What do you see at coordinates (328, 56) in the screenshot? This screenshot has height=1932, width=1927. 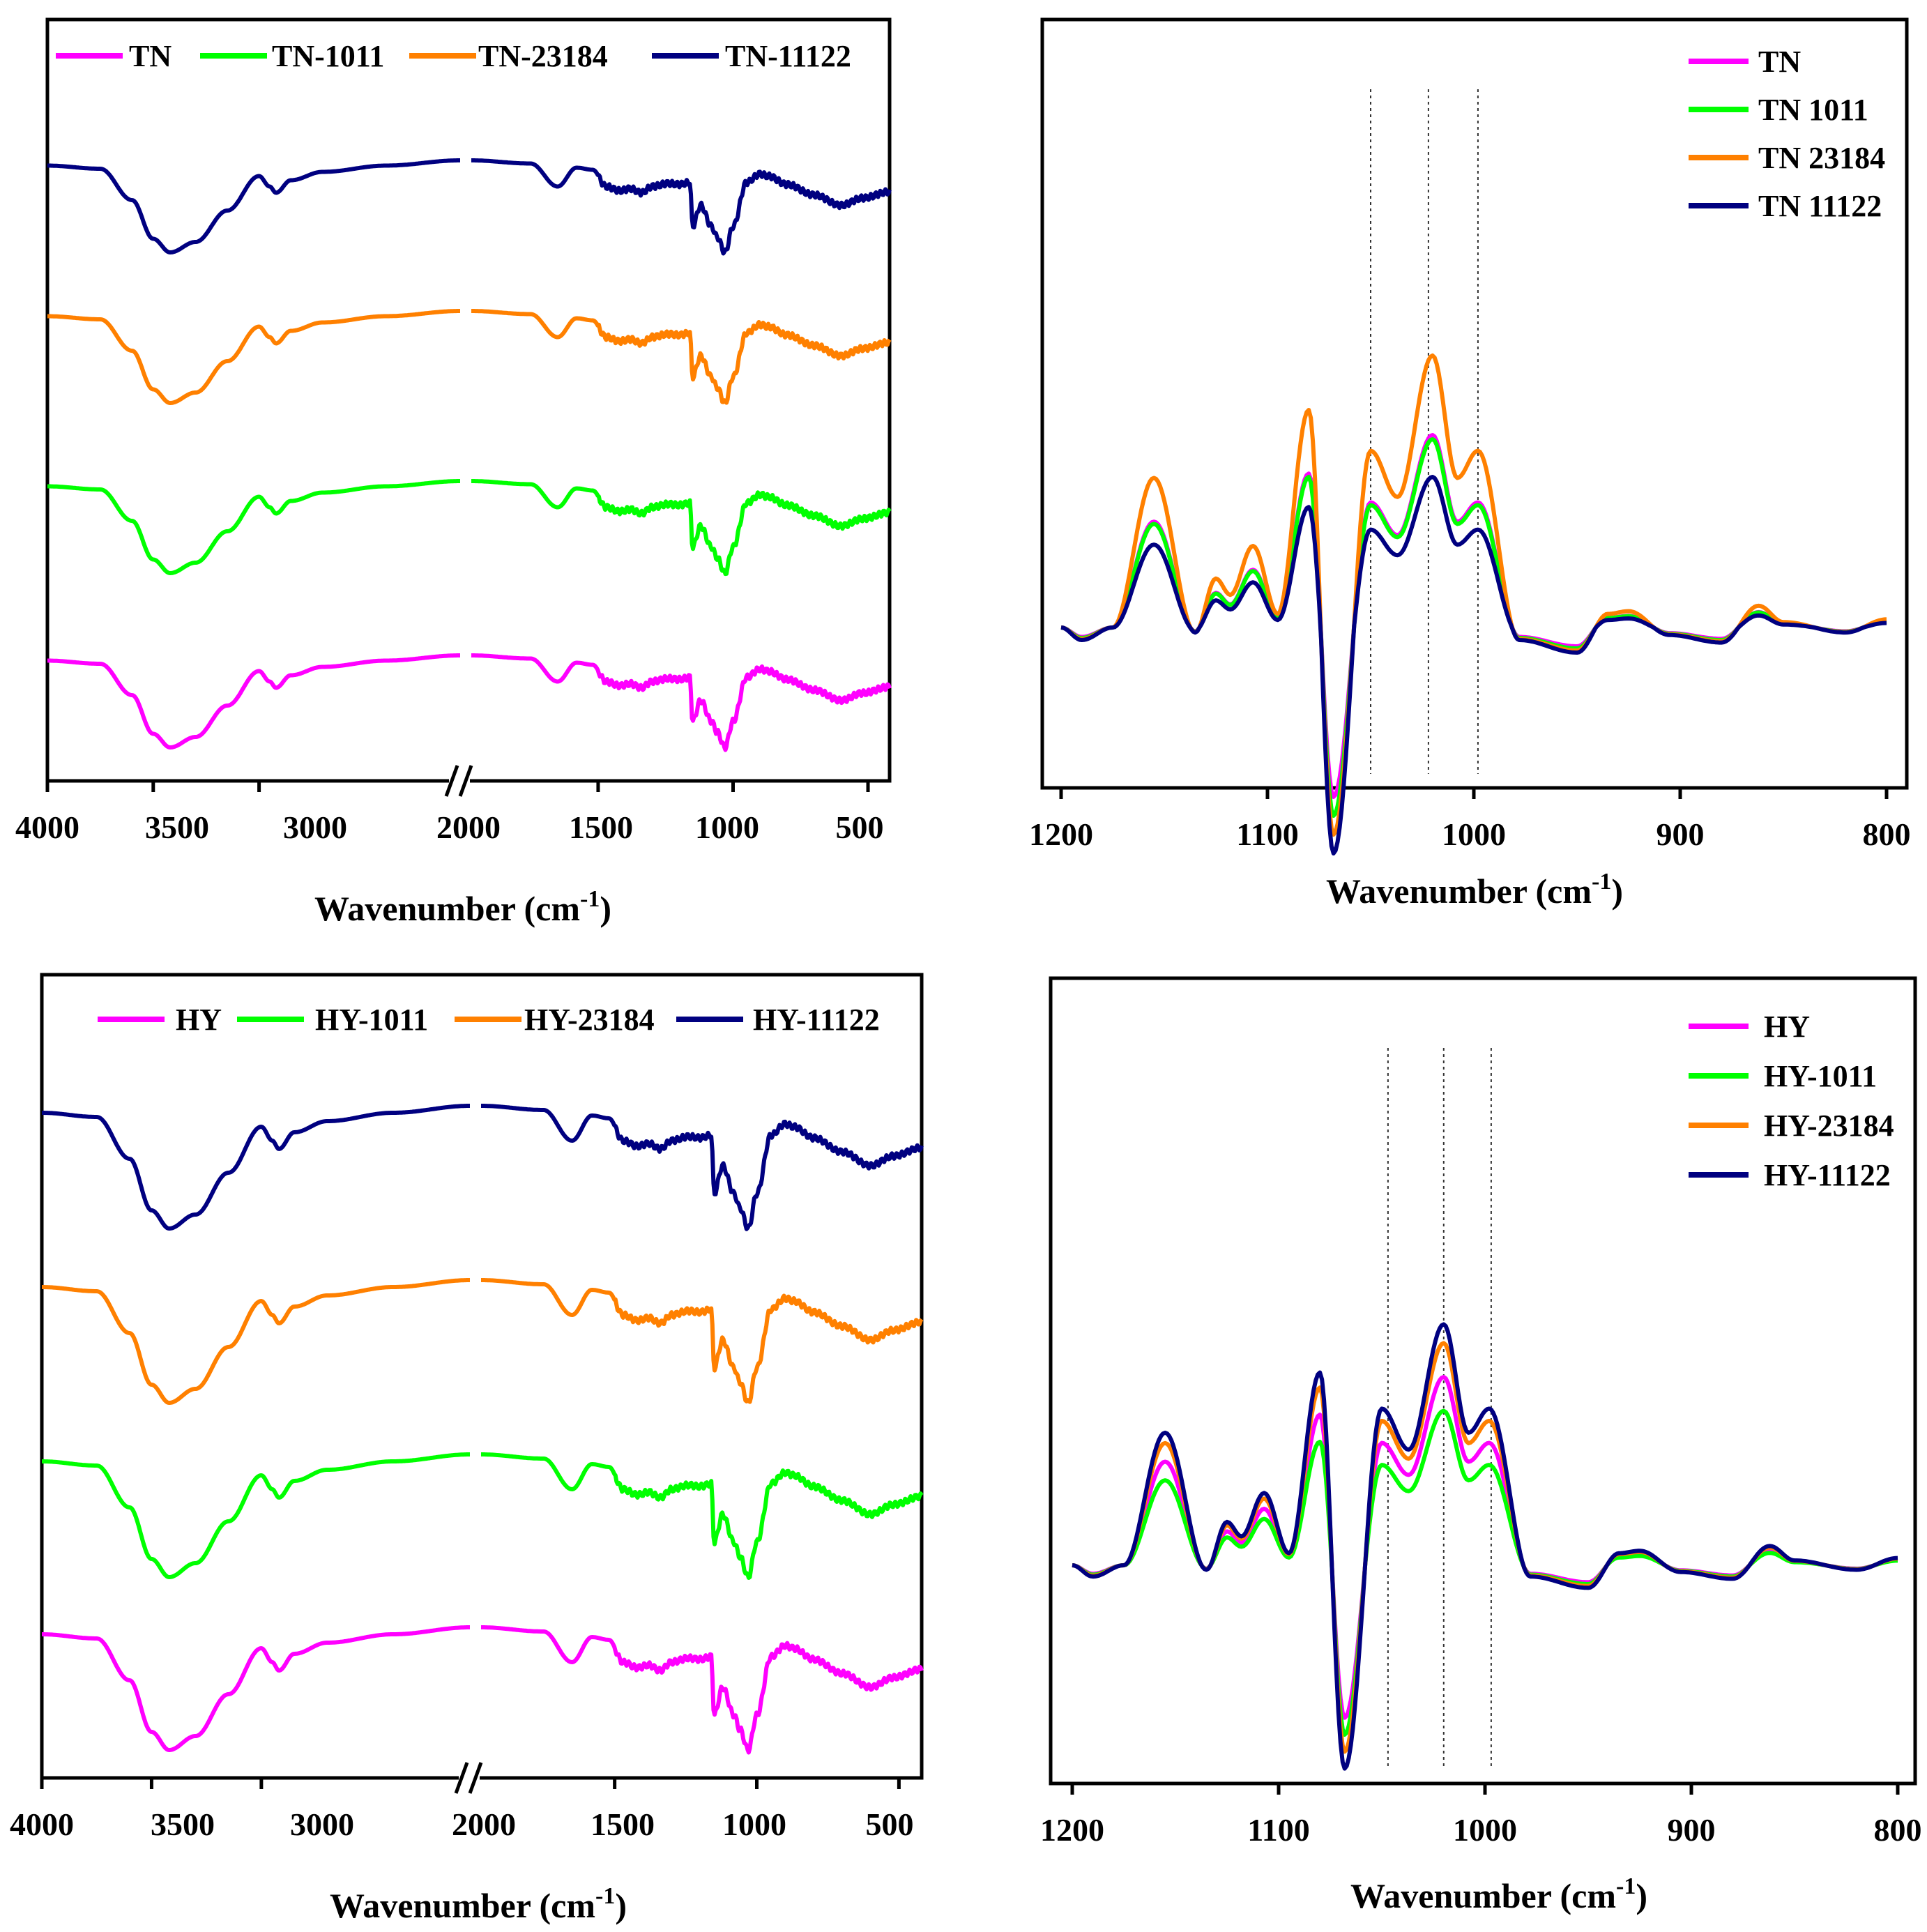 I see `legend-label: TN-1011` at bounding box center [328, 56].